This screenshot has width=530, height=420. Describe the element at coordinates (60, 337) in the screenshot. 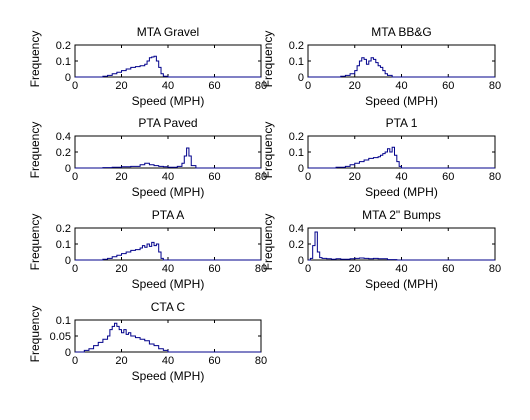

I see `y-tick-label: 0.05` at that location.